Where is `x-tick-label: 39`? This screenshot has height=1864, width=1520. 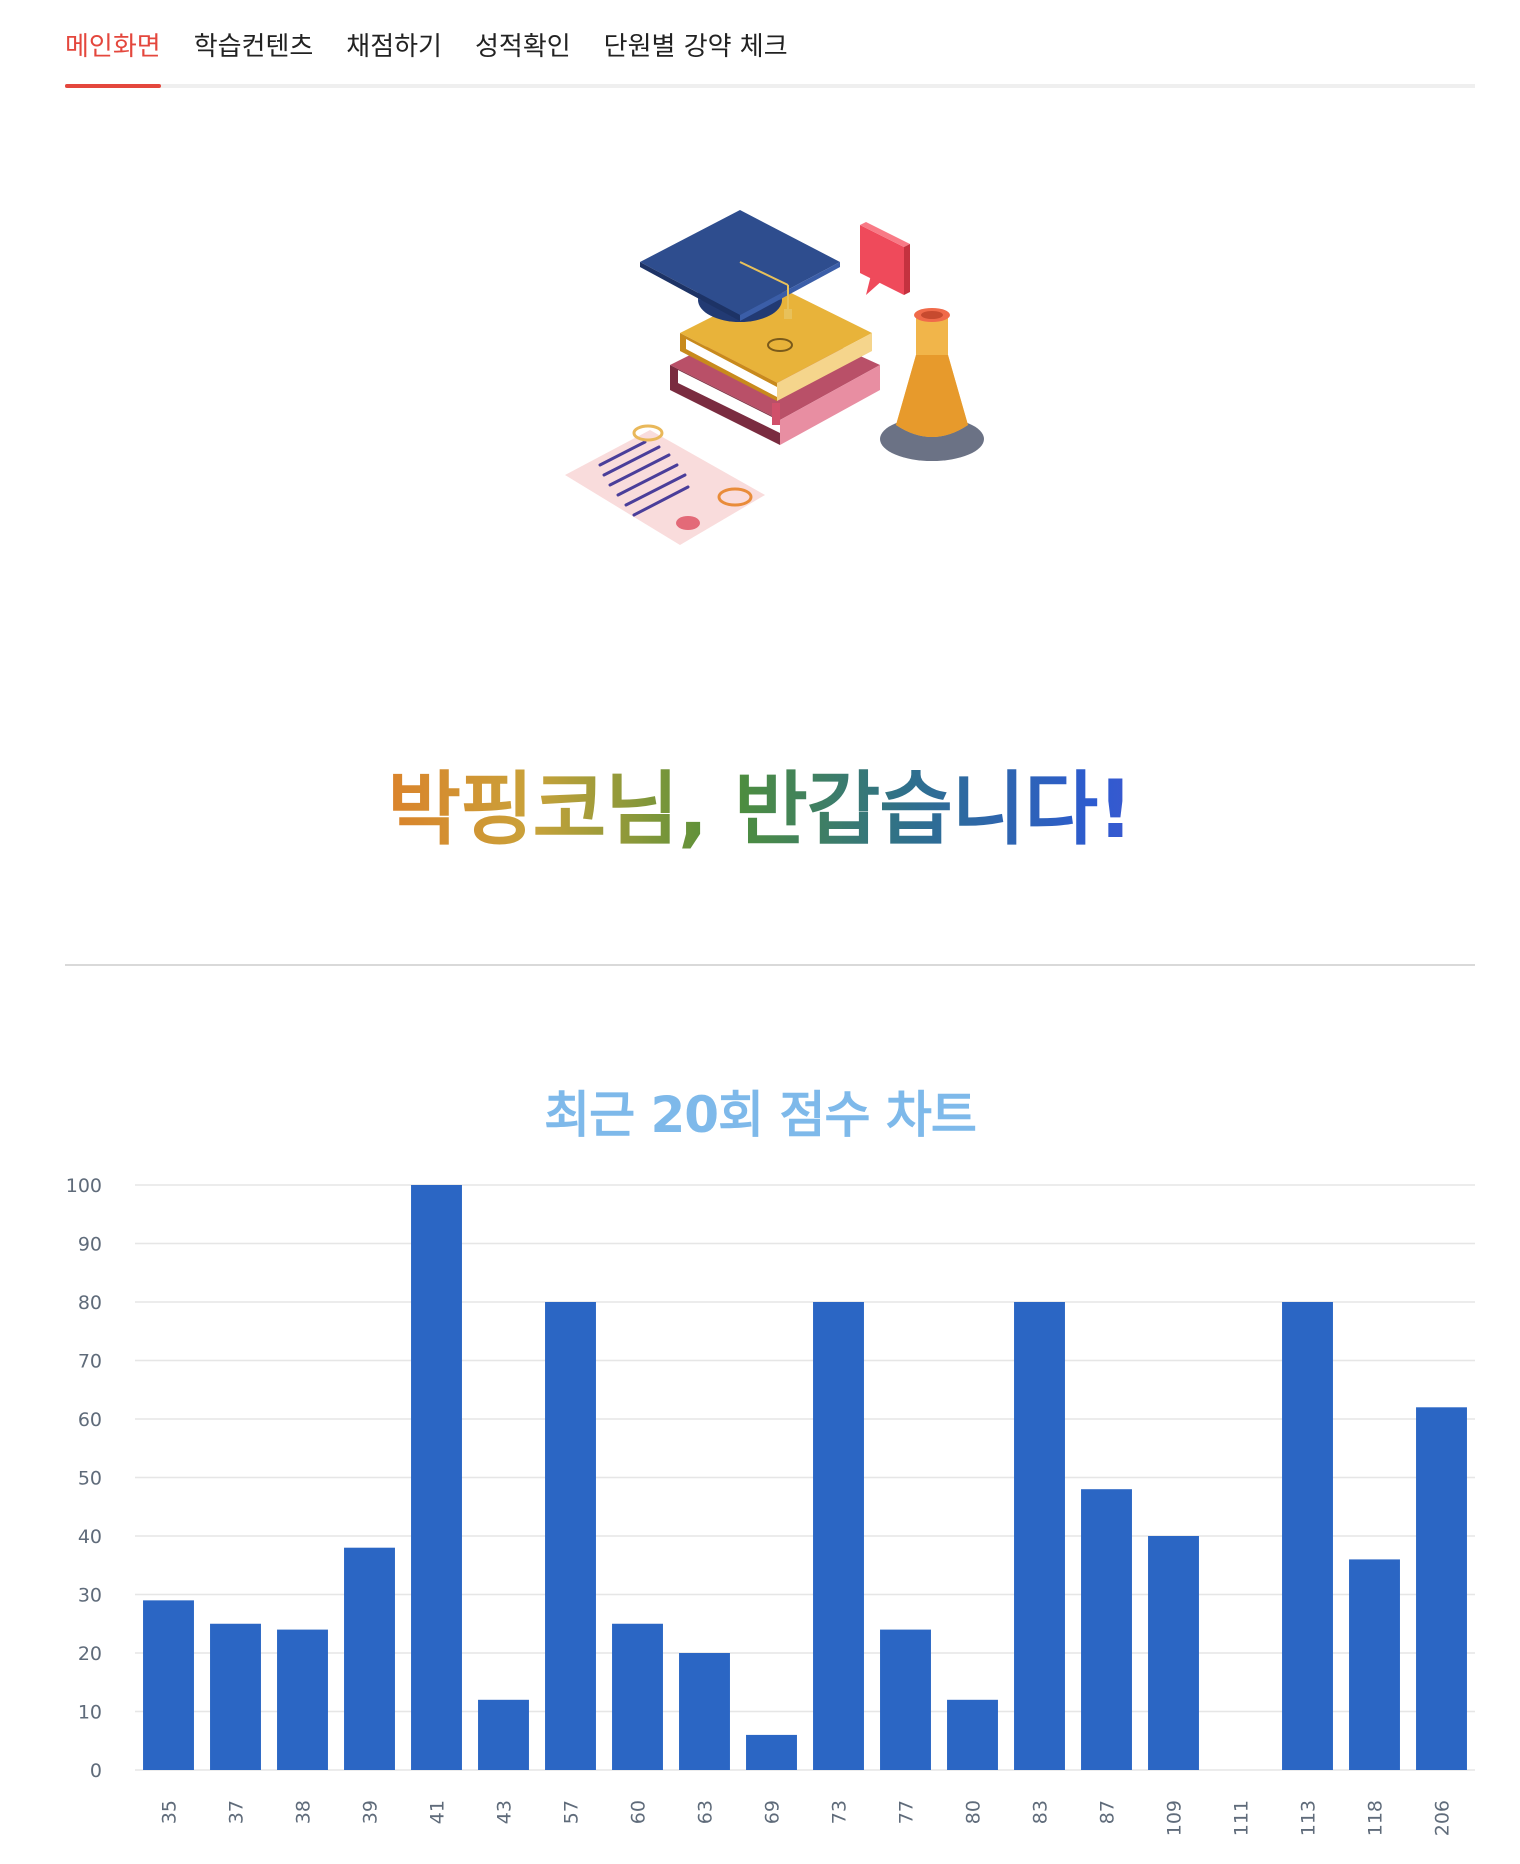
x-tick-label: 39 is located at coordinates (371, 1812).